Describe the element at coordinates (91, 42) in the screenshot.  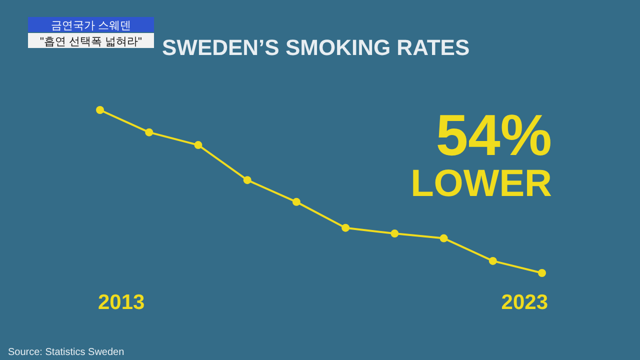
I see `text: "흡연 선택폭 넓혀라"` at that location.